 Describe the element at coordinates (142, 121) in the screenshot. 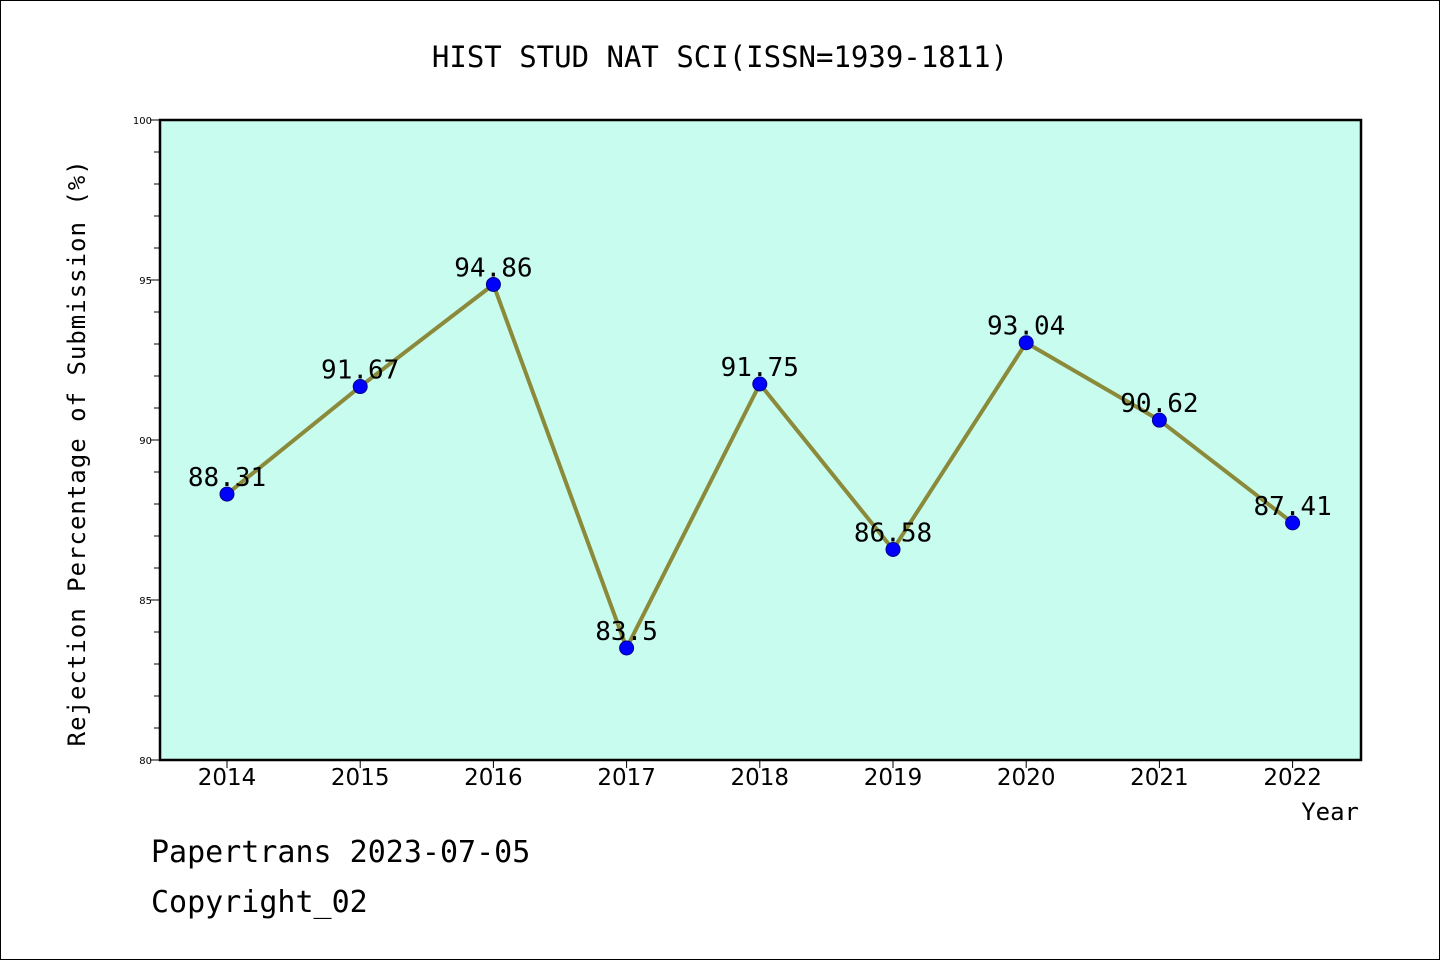

I see `y-tick-label: 100` at that location.